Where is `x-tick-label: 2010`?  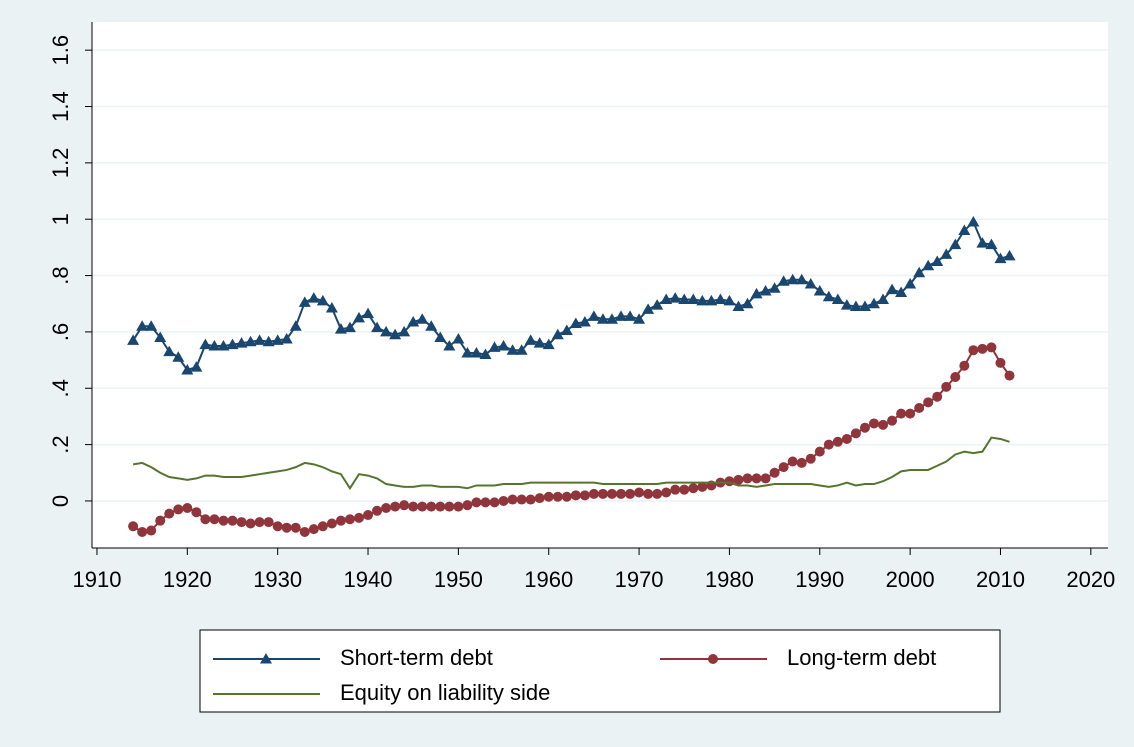
x-tick-label: 2010 is located at coordinates (1000, 579).